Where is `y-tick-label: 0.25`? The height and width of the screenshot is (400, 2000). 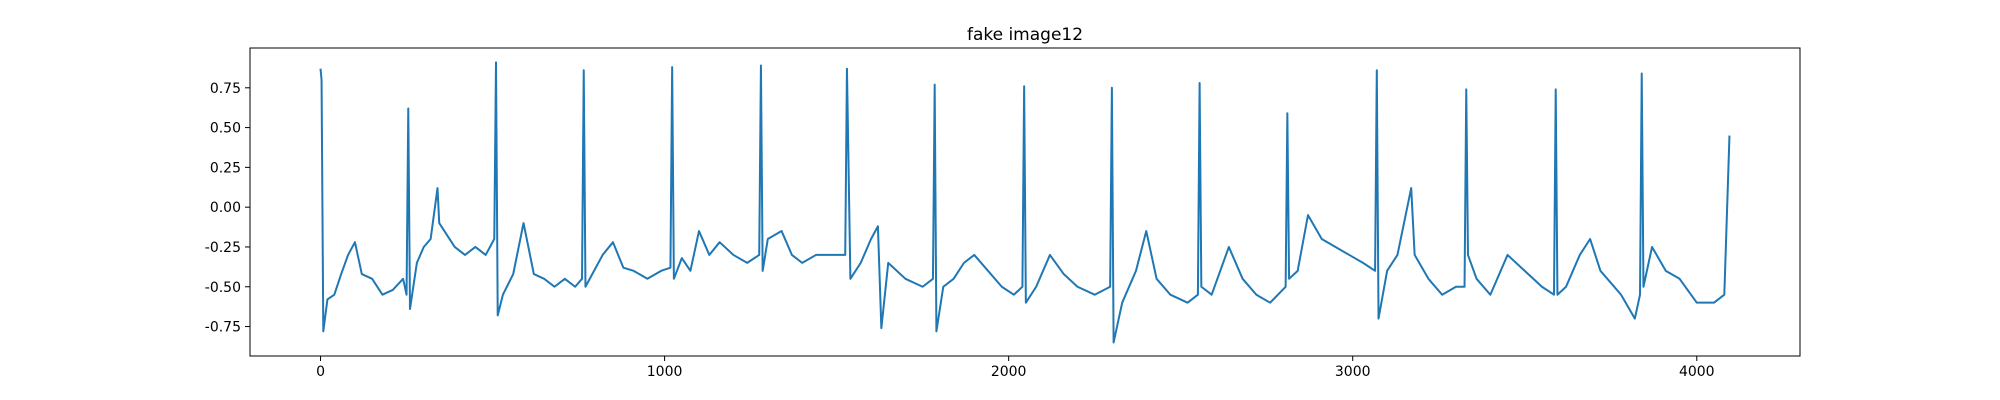 y-tick-label: 0.25 is located at coordinates (225, 168).